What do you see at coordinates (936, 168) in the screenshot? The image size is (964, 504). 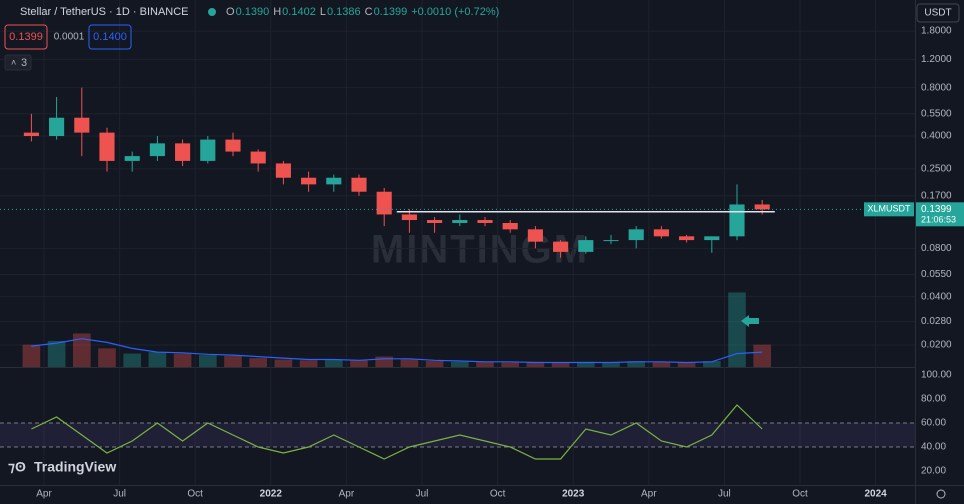 I see `y-tick-label: 0.2500` at bounding box center [936, 168].